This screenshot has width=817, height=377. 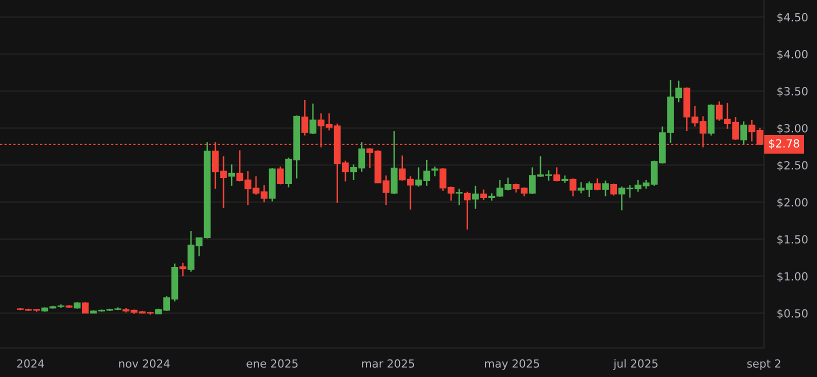 What do you see at coordinates (792, 17) in the screenshot?
I see `y-tick-label: $4.50` at bounding box center [792, 17].